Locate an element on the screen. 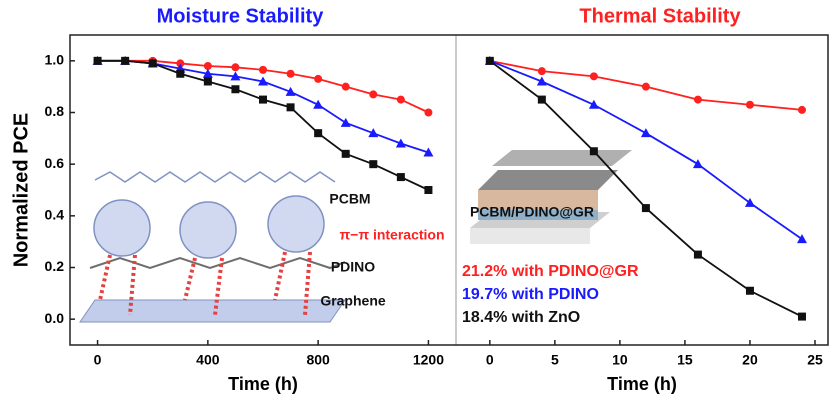 The height and width of the screenshot is (402, 836). chart-title: Thermal Stability is located at coordinates (660, 16).